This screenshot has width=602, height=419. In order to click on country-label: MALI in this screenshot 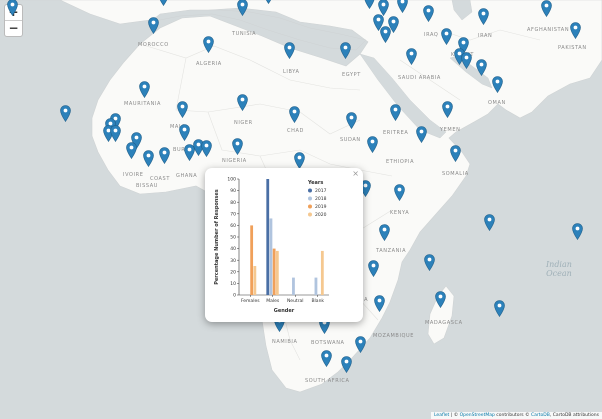, I will do `click(177, 127)`.